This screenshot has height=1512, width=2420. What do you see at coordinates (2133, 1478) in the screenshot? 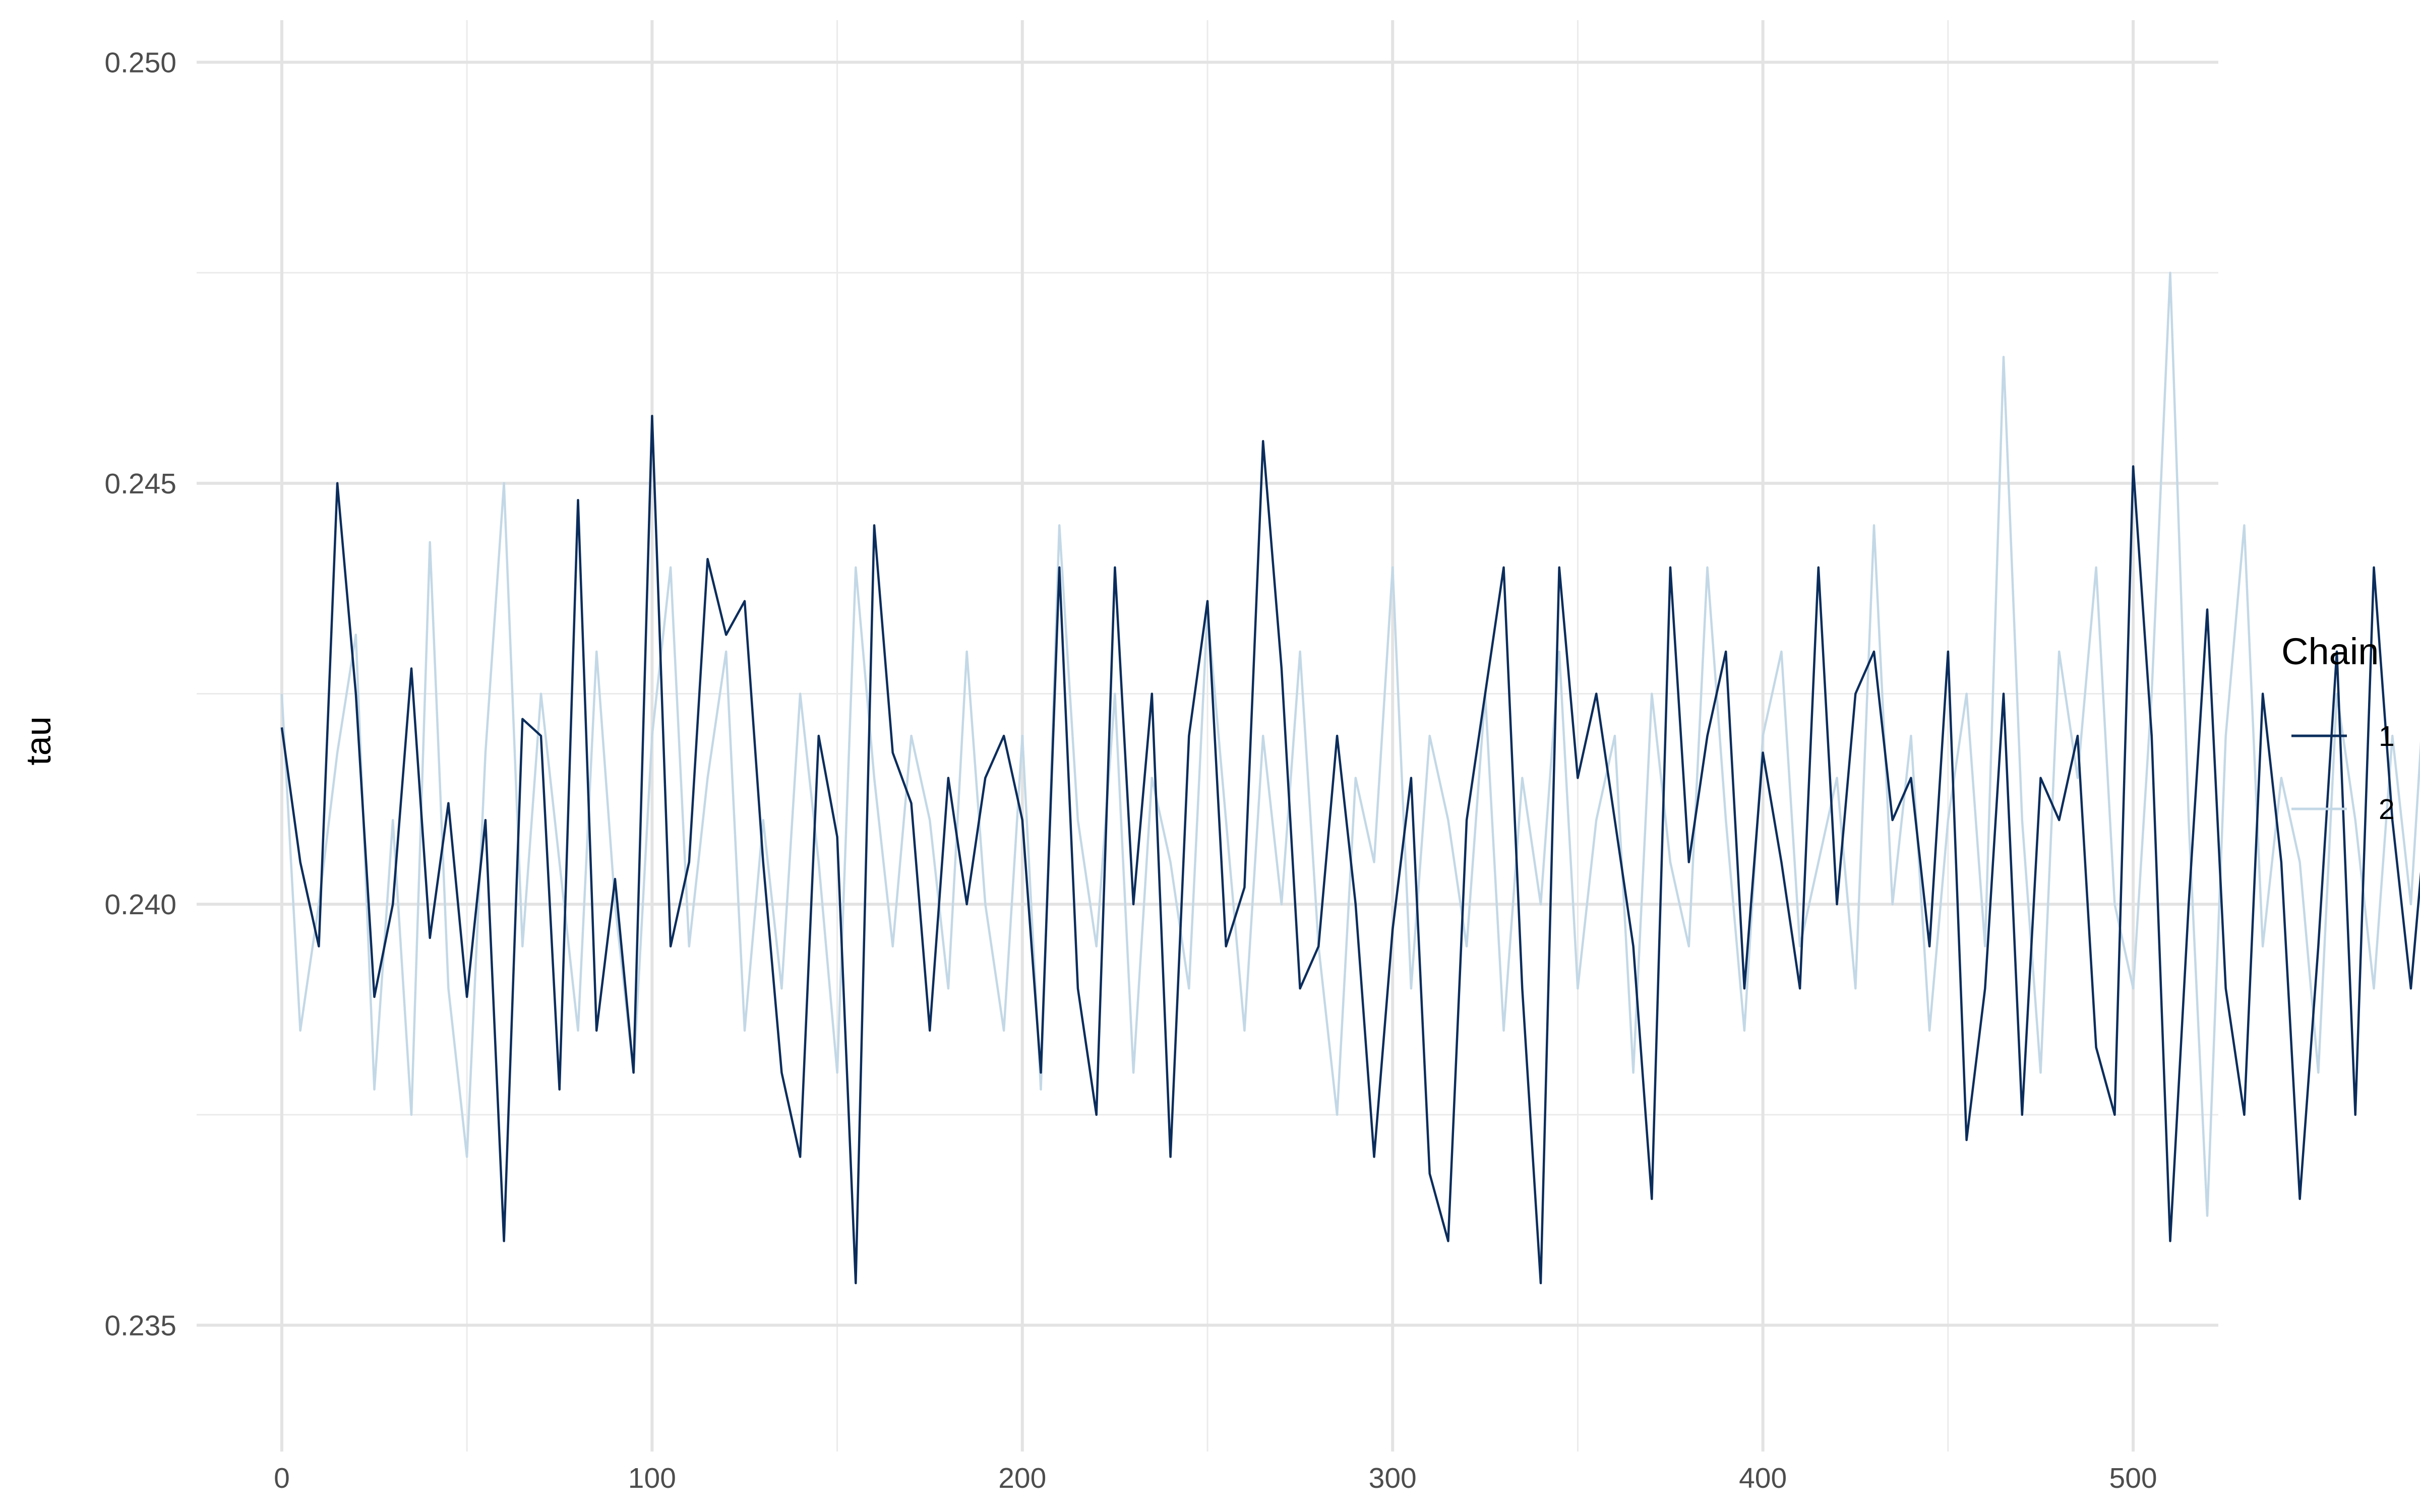
I see `x-tick-label: 500` at bounding box center [2133, 1478].